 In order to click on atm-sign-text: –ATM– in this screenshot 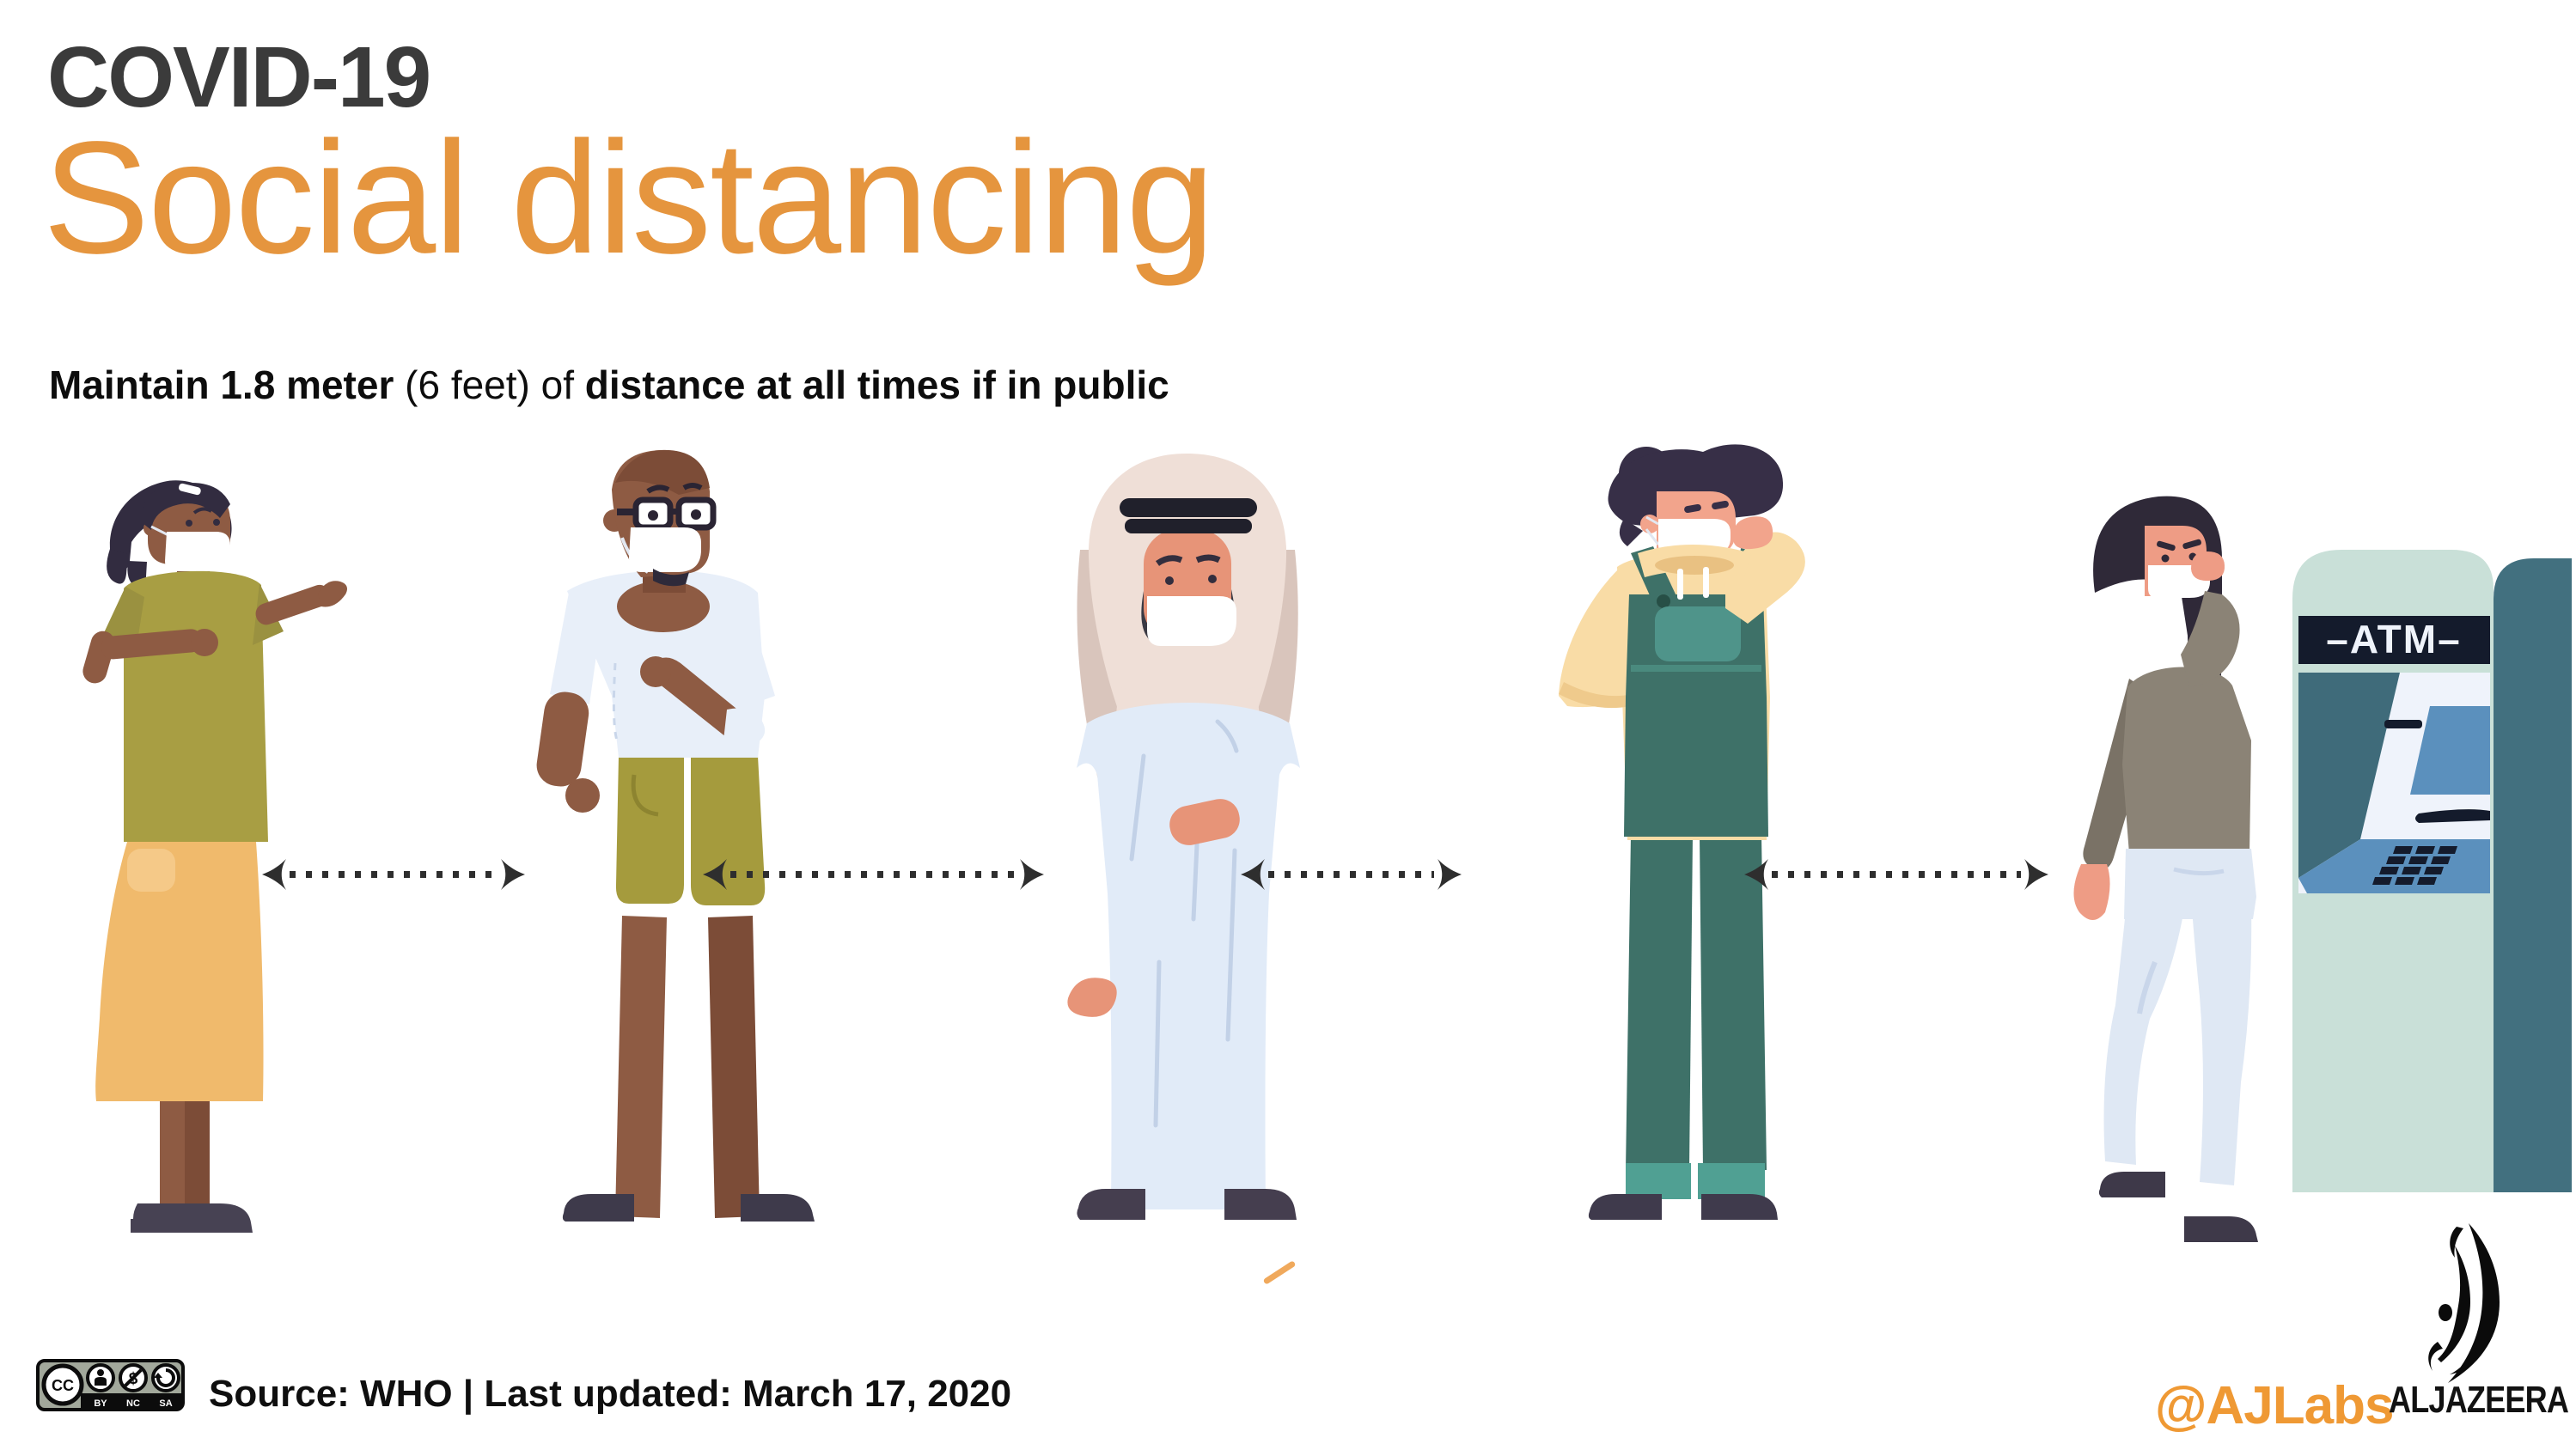, I will do `click(2393, 639)`.